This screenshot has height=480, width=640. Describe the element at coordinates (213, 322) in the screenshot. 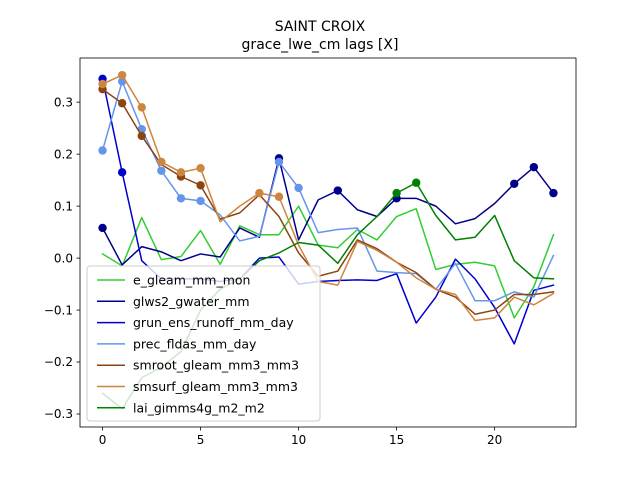

I see `legend-label-grun_ens_runoff_mm_day: grun_ens_runoff_mm_day` at that location.